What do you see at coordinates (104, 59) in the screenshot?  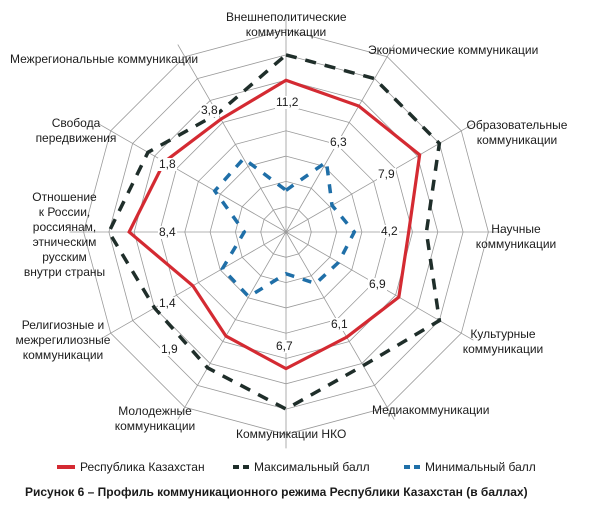 I see `axis-label-interregional: Межрегиональные коммуникации` at bounding box center [104, 59].